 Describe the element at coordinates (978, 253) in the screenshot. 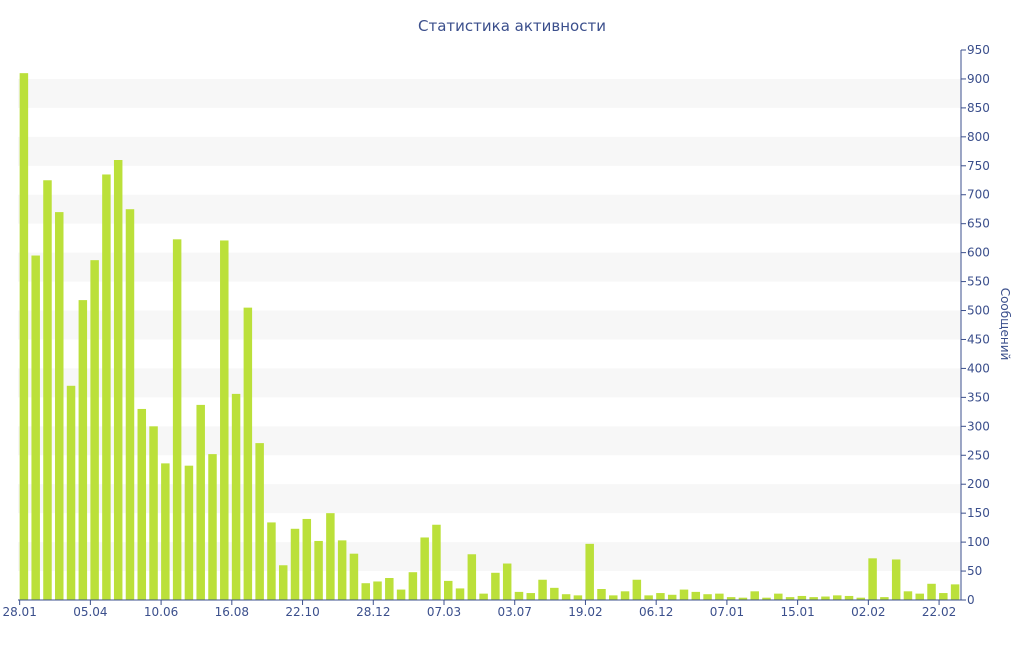

I see `y-tick-label: 600` at that location.